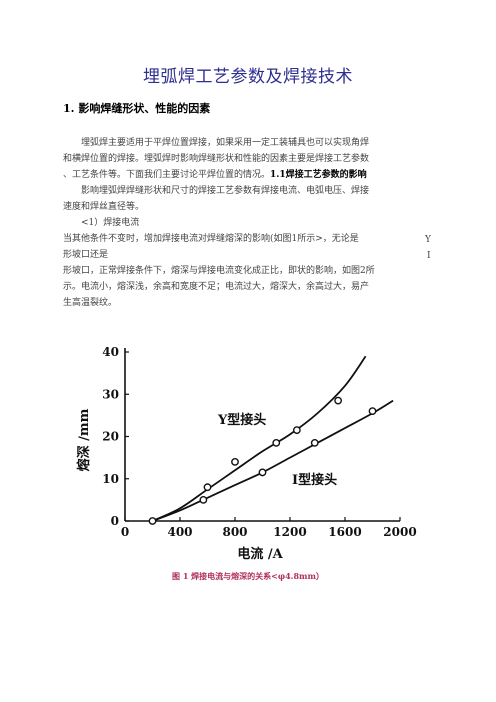 This screenshot has height=702, width=496. What do you see at coordinates (289, 532) in the screenshot?
I see `x-tick-label: 1200` at bounding box center [289, 532].